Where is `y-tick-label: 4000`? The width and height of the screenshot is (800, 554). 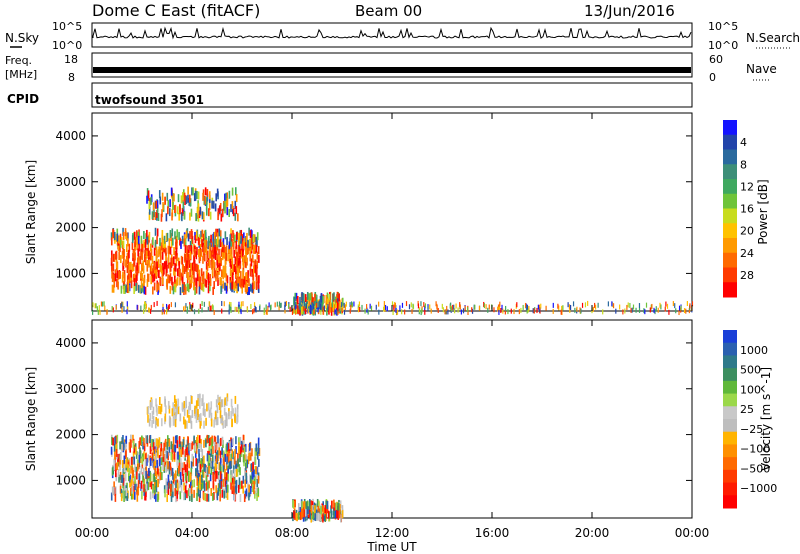 y-tick-label: 4000 is located at coordinates (70, 136).